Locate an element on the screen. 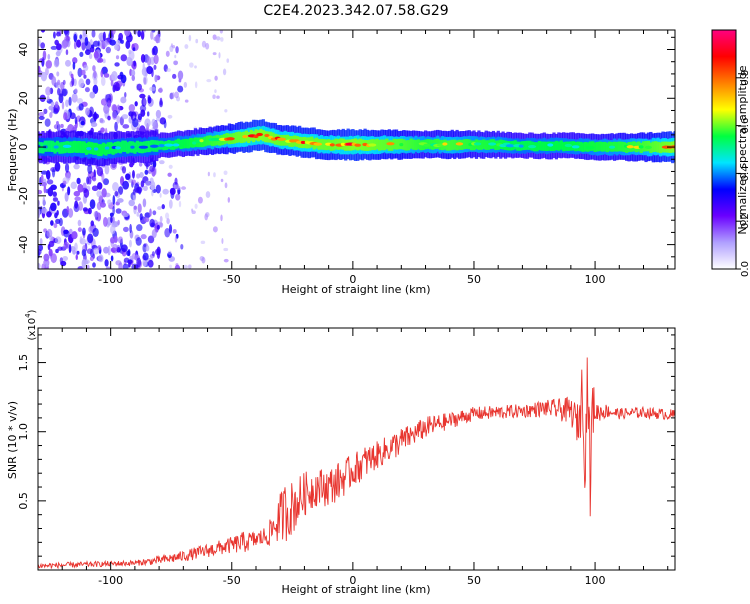 This screenshot has width=750, height=604. snr-y-tick-label: 1.0 is located at coordinates (23, 432).